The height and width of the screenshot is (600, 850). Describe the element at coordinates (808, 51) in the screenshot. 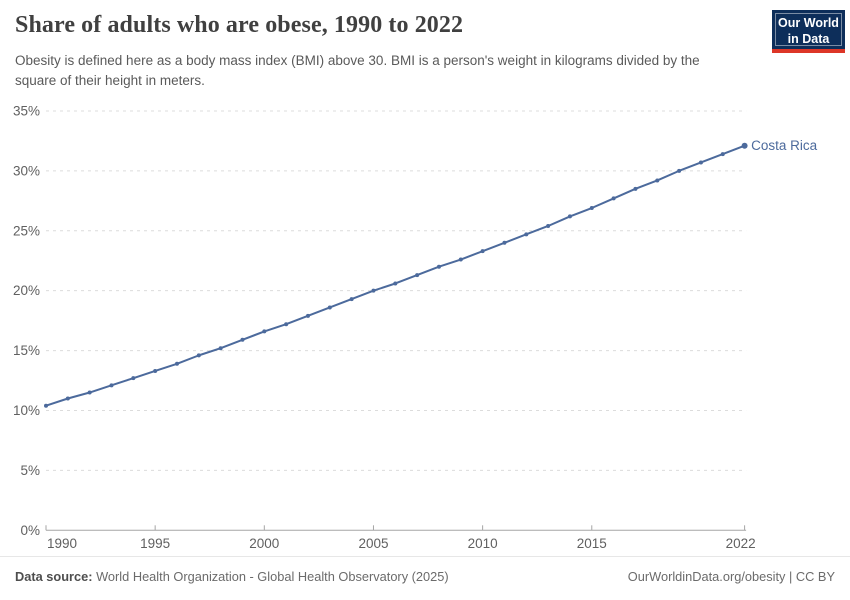

I see `owid-logo-red-stripe` at that location.